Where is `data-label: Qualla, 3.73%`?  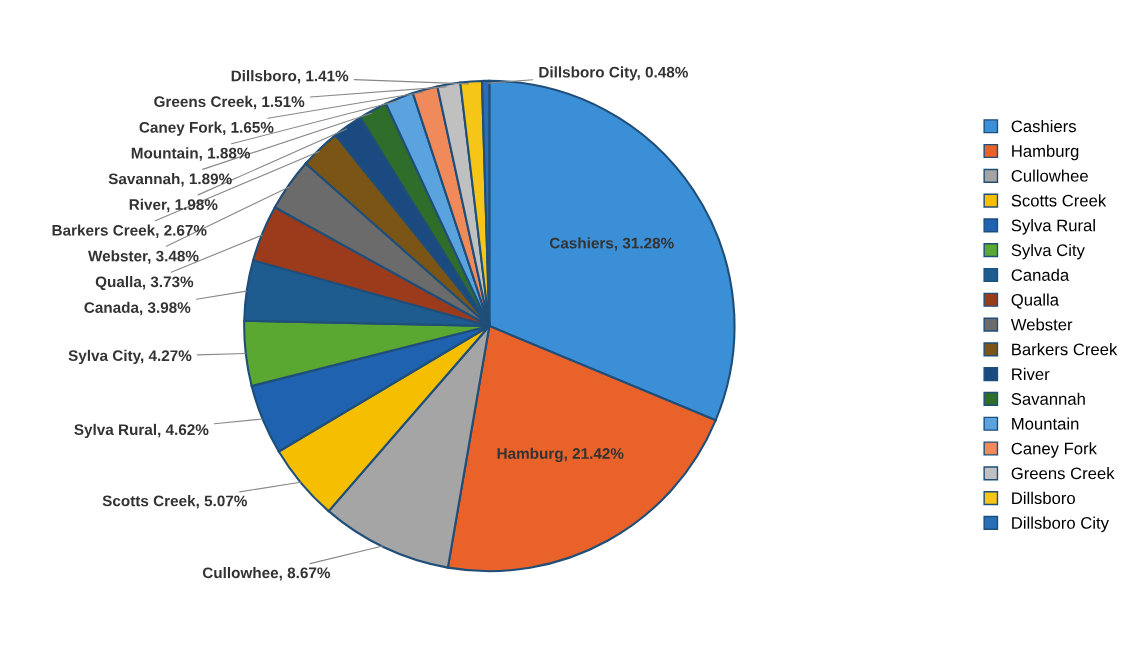 data-label: Qualla, 3.73% is located at coordinates (144, 283).